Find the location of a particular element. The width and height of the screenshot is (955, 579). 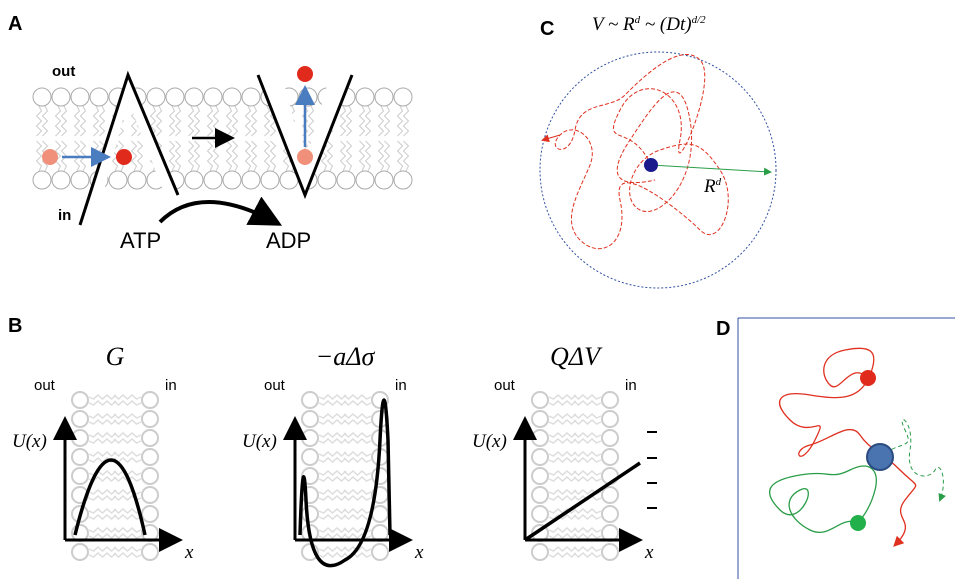

membrane is located at coordinates (222, 138).